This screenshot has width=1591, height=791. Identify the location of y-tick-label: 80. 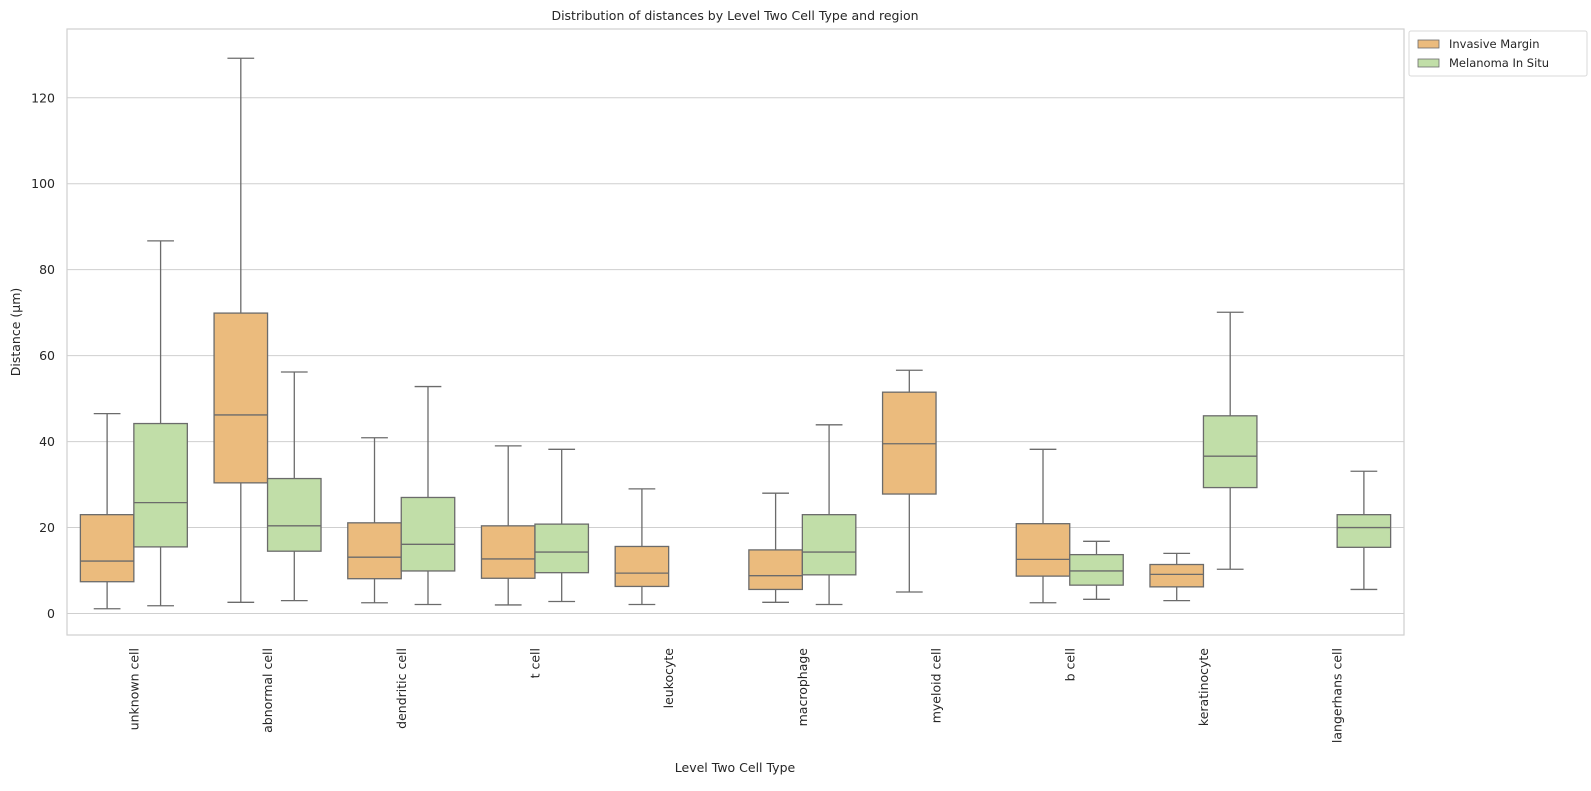
(47, 269).